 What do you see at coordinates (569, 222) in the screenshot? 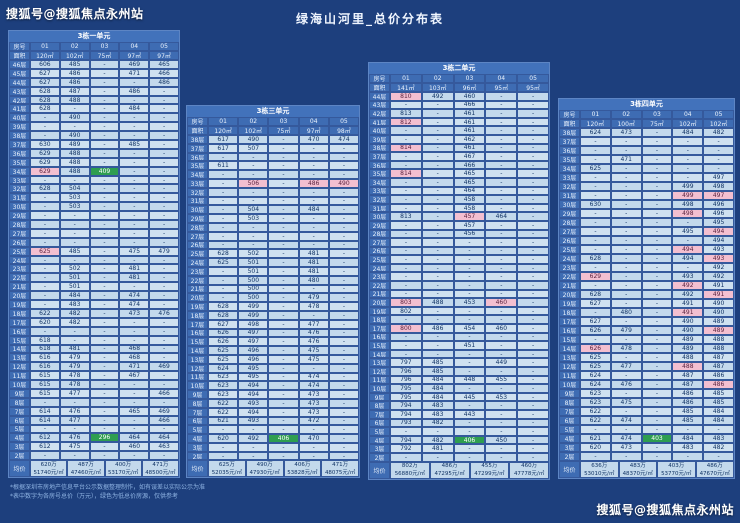
I see `floor-cell: 28层` at bounding box center [569, 222].